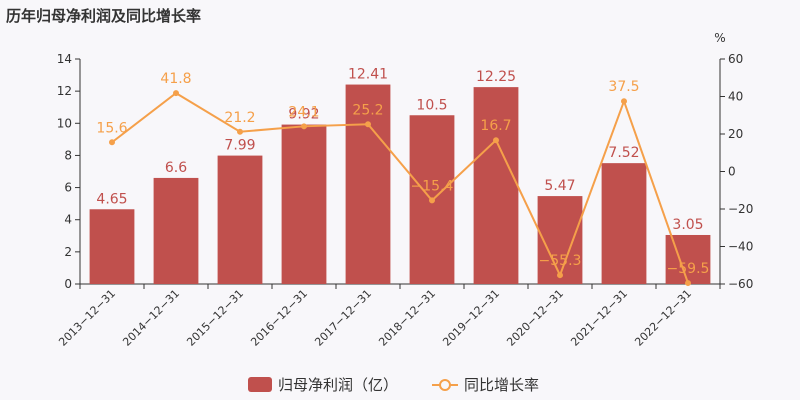 The image size is (800, 400). Describe the element at coordinates (732, 172) in the screenshot. I see `right-tick-label: 0` at that location.